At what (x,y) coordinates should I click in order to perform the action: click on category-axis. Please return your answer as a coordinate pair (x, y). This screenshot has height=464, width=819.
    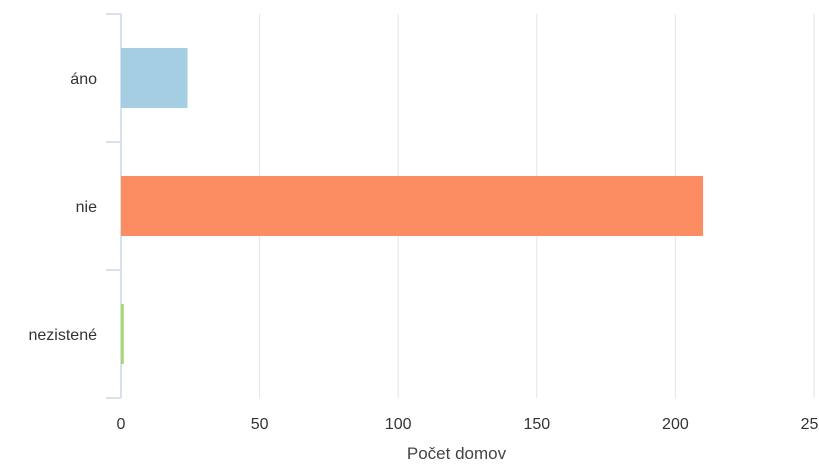
    Looking at the image, I should click on (114, 206).